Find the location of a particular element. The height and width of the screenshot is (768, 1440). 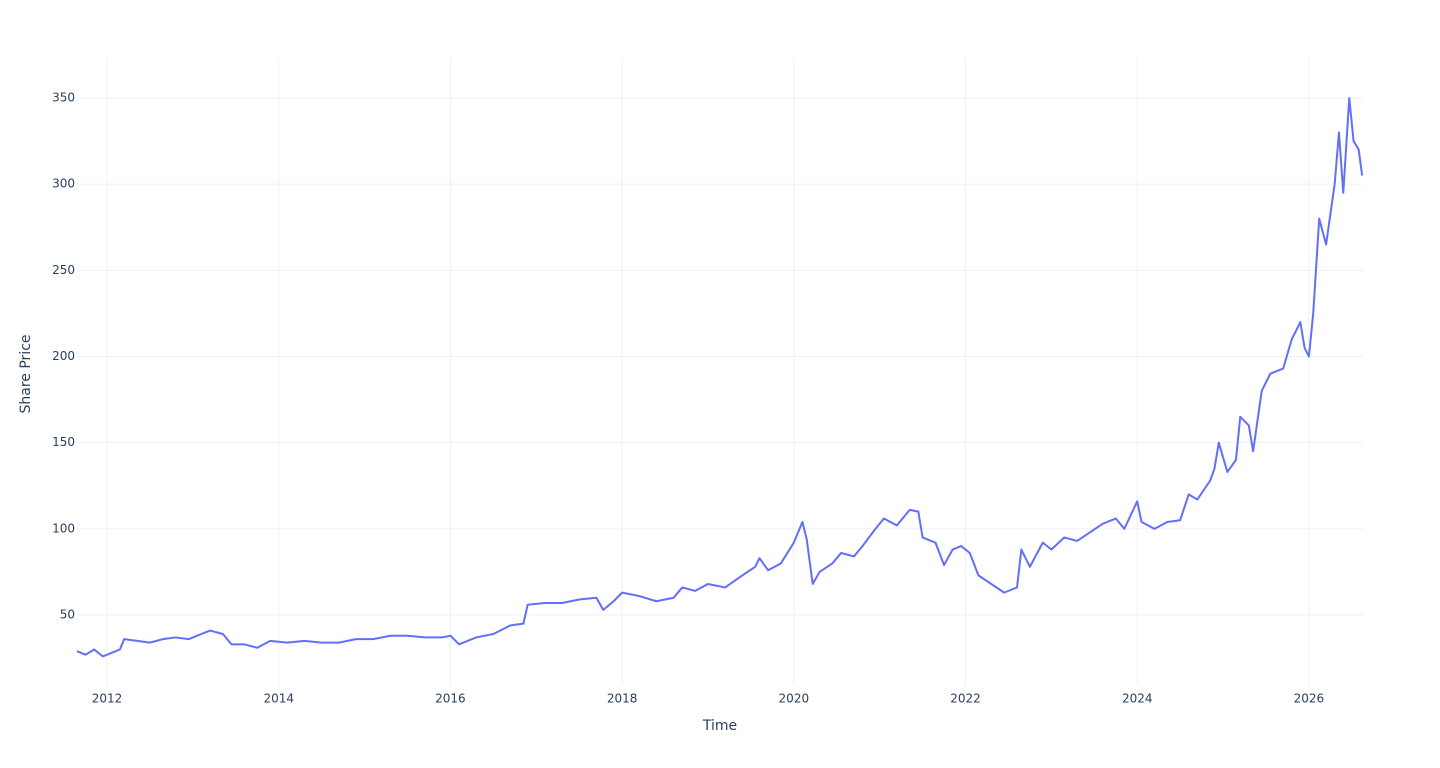

y-tick-label: 300 is located at coordinates (63, 184).